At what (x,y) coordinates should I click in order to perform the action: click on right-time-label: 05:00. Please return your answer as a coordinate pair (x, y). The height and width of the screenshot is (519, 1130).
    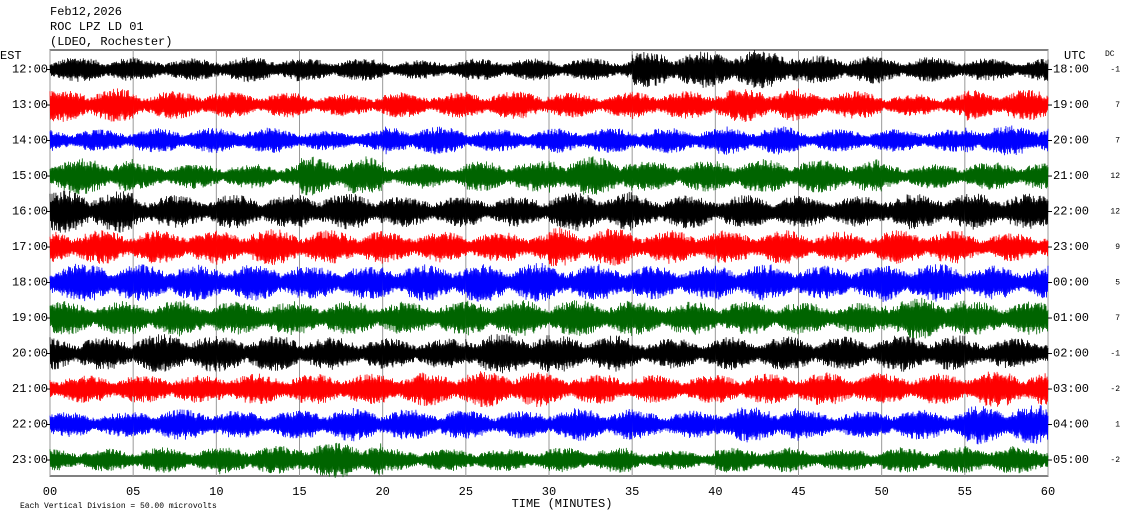
    Looking at the image, I should click on (1071, 460).